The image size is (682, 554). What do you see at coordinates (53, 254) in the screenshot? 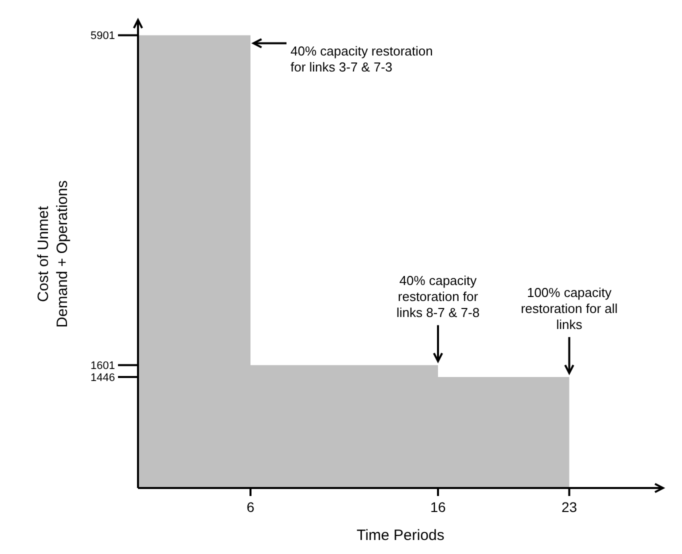
I see `y-axis-title: Cost of Unmet Demand + Operations` at bounding box center [53, 254].